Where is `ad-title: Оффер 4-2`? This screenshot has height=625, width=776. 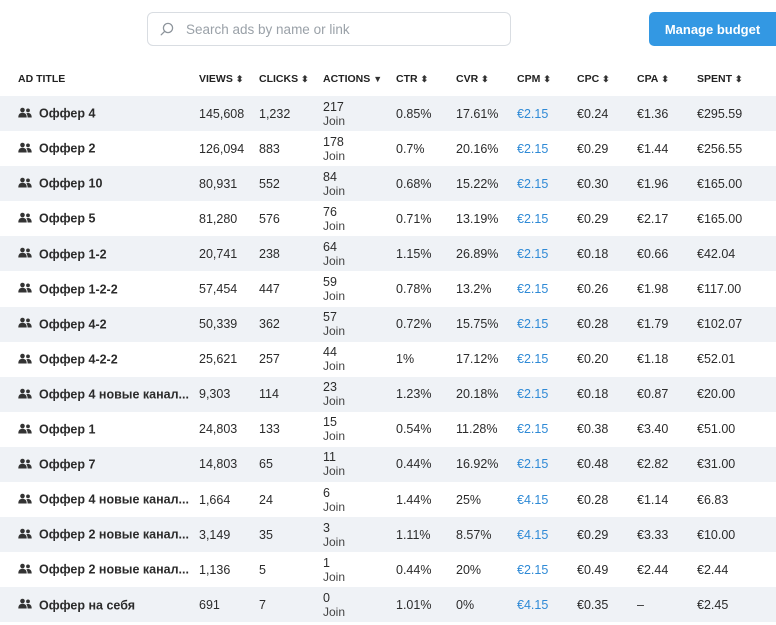 ad-title: Оффер 4-2 is located at coordinates (73, 324).